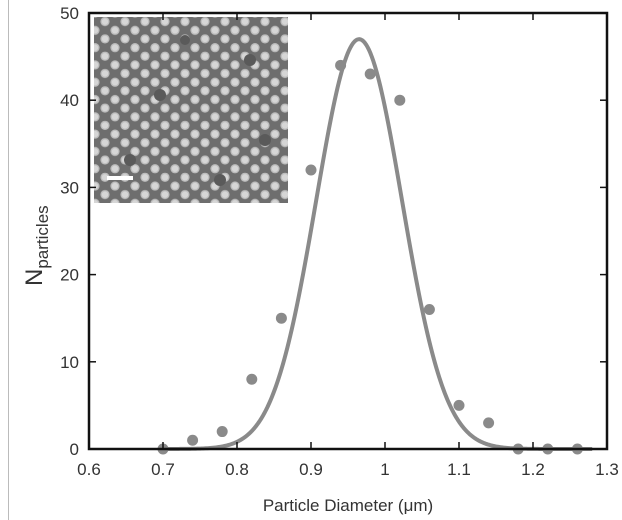 Image resolution: width=622 pixels, height=520 pixels. Describe the element at coordinates (34, 277) in the screenshot. I see `y-axis-title-main: N` at that location.